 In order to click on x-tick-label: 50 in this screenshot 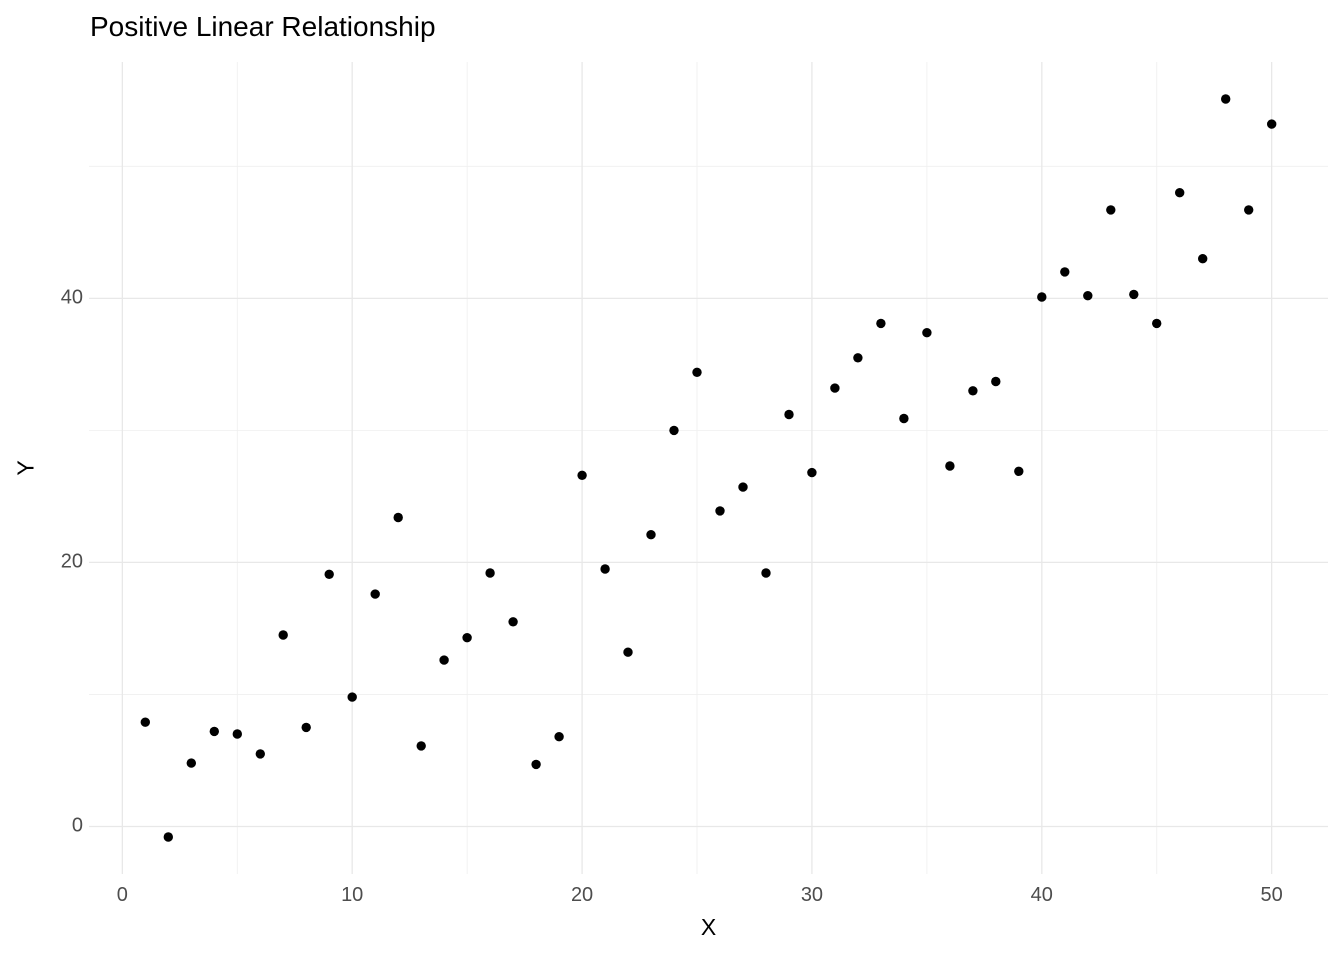, I will do `click(1271, 895)`.